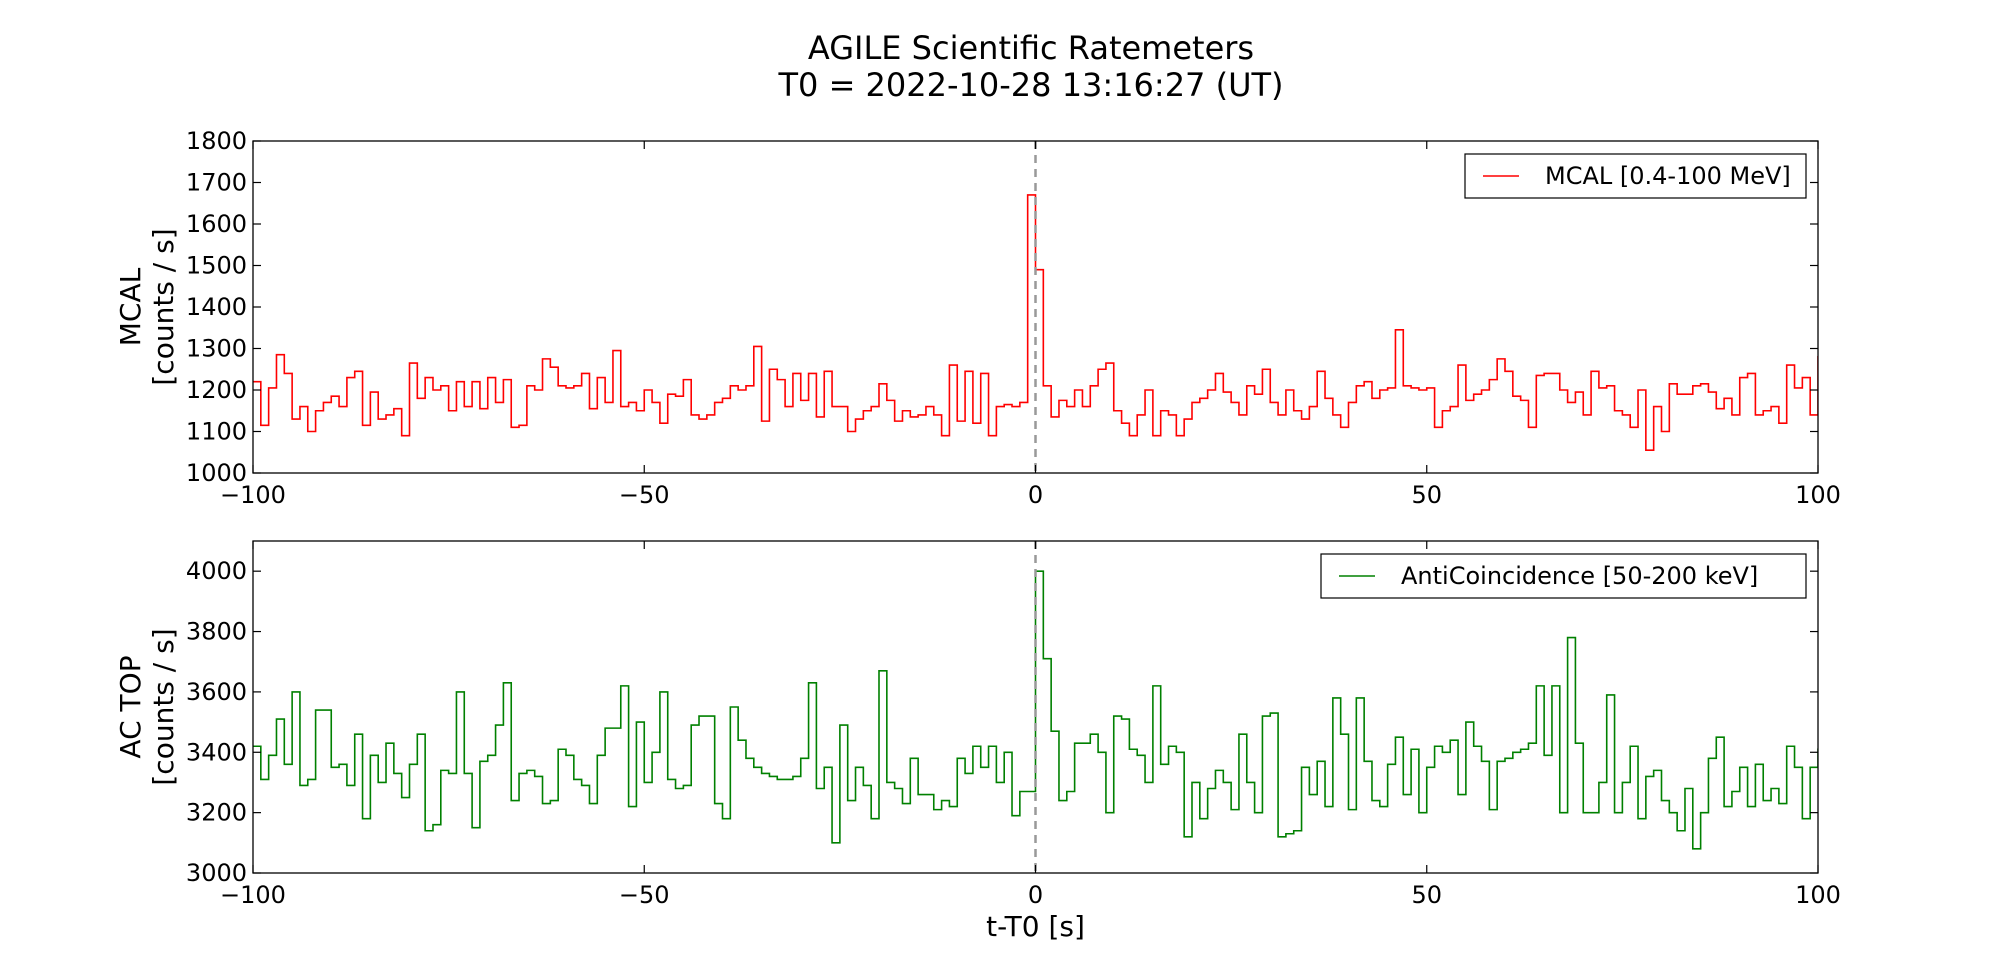  I want to click on y-tick-label: 1100, so click(216, 432).